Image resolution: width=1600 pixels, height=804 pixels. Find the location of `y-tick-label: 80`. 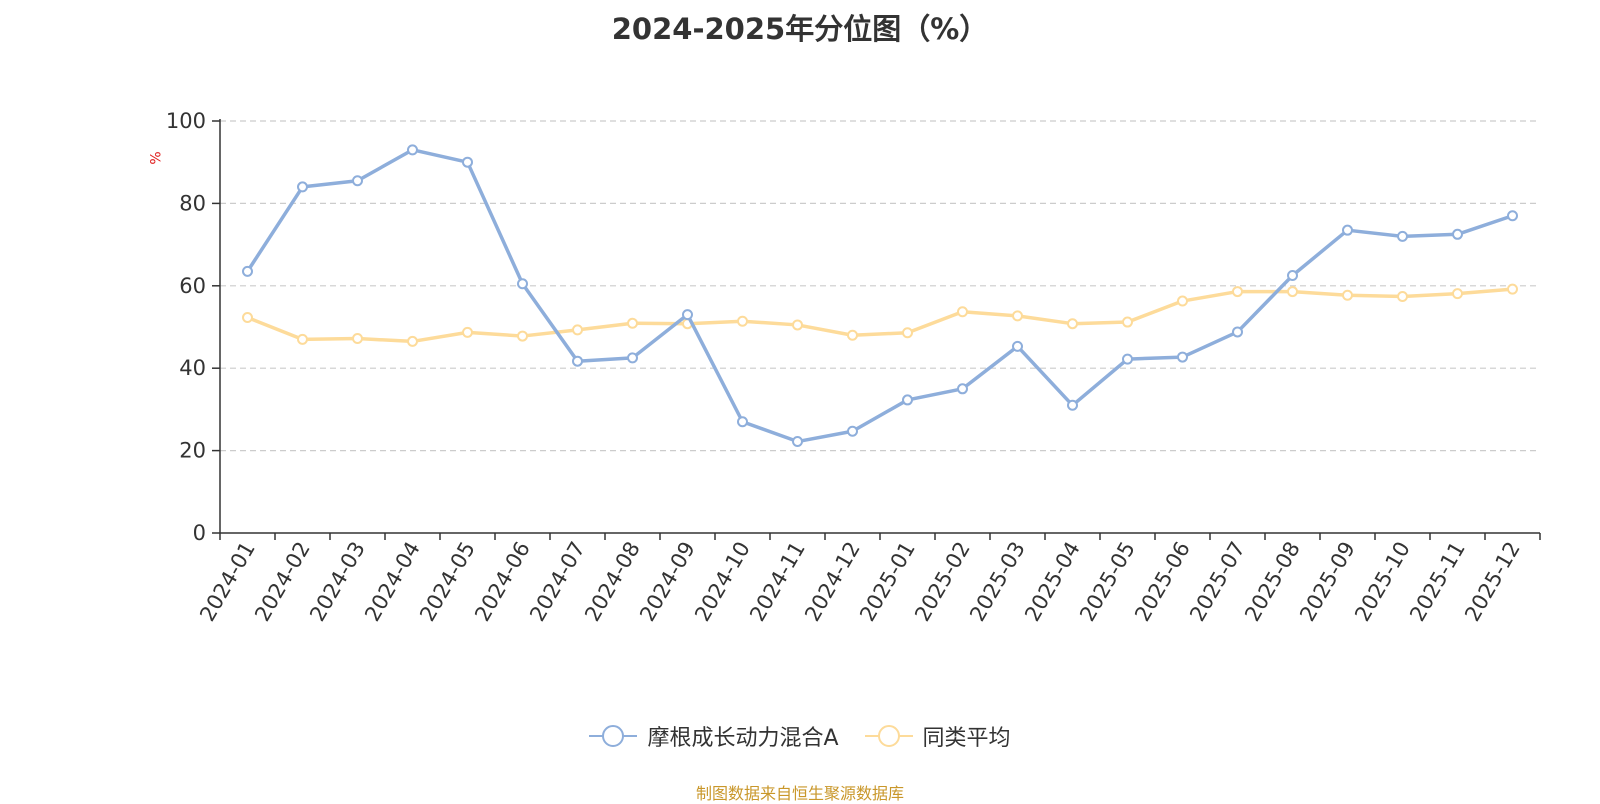

y-tick-label: 80 is located at coordinates (192, 203).